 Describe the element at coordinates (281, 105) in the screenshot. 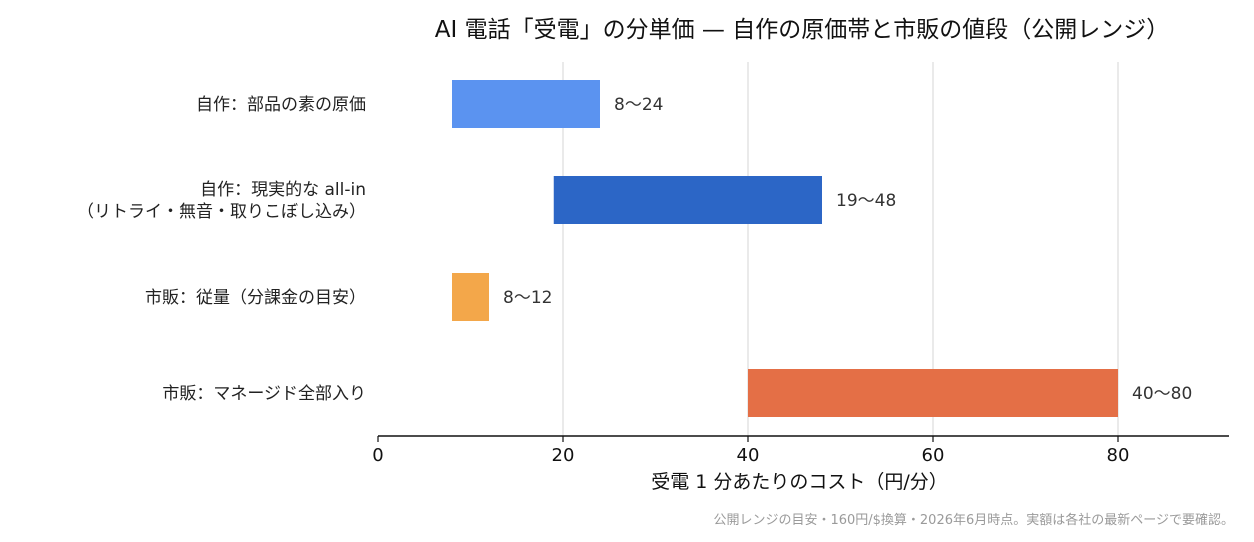

I see `category-label: 自作：部品の素の原価` at that location.